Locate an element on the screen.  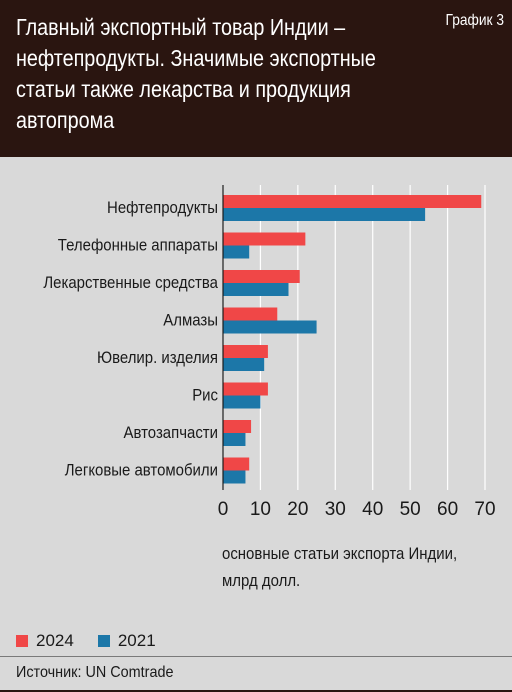
legend: 2024 2021 is located at coordinates (98, 641).